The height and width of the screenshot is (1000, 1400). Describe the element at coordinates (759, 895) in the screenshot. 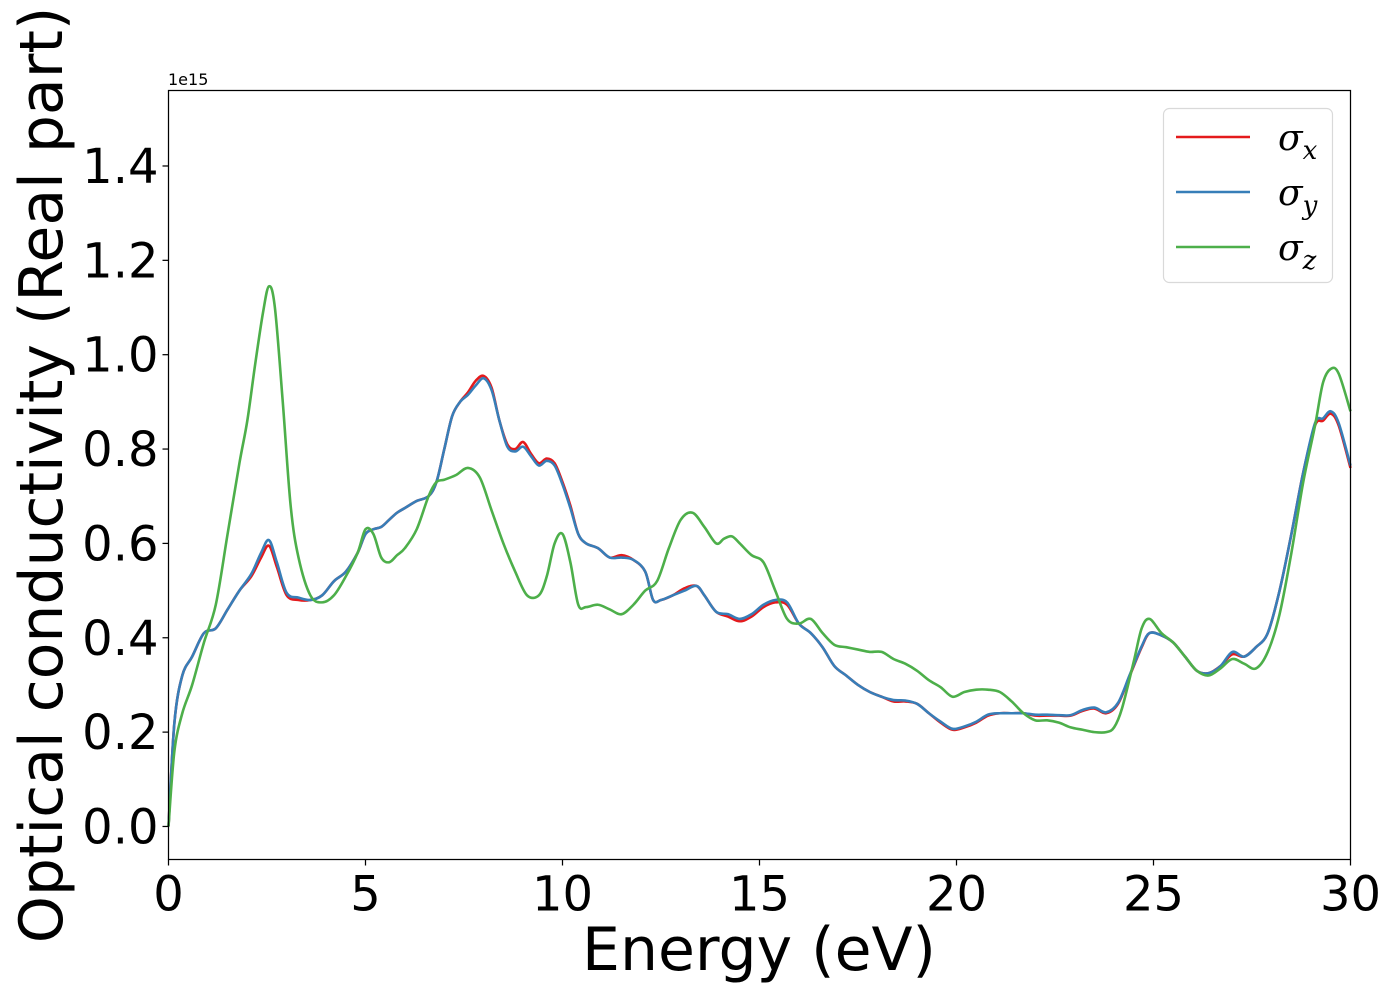

I see `x-tick-label: 15` at that location.